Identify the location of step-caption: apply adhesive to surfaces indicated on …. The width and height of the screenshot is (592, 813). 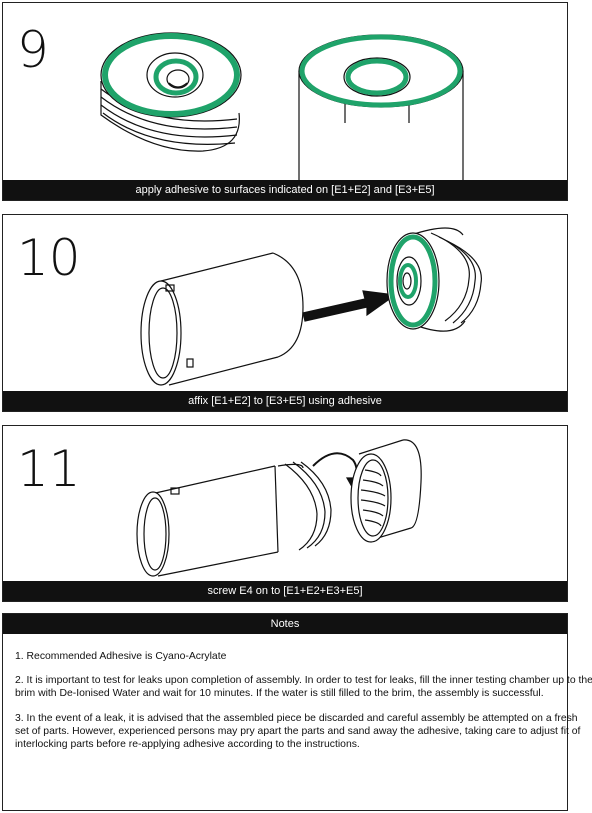
(285, 190).